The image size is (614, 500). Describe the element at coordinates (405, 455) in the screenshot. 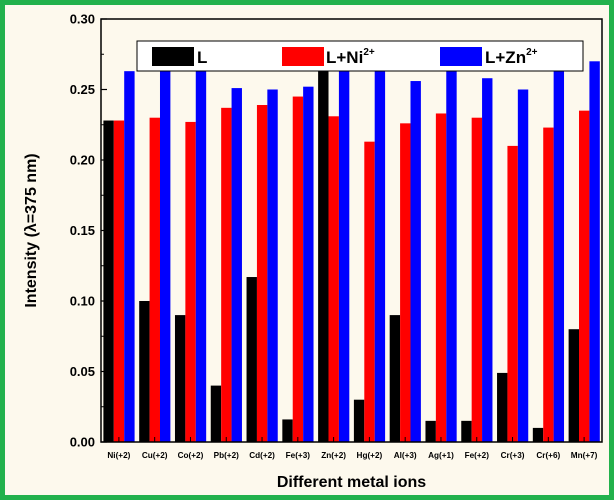

I see `x-tick-label: Al(+3)` at that location.